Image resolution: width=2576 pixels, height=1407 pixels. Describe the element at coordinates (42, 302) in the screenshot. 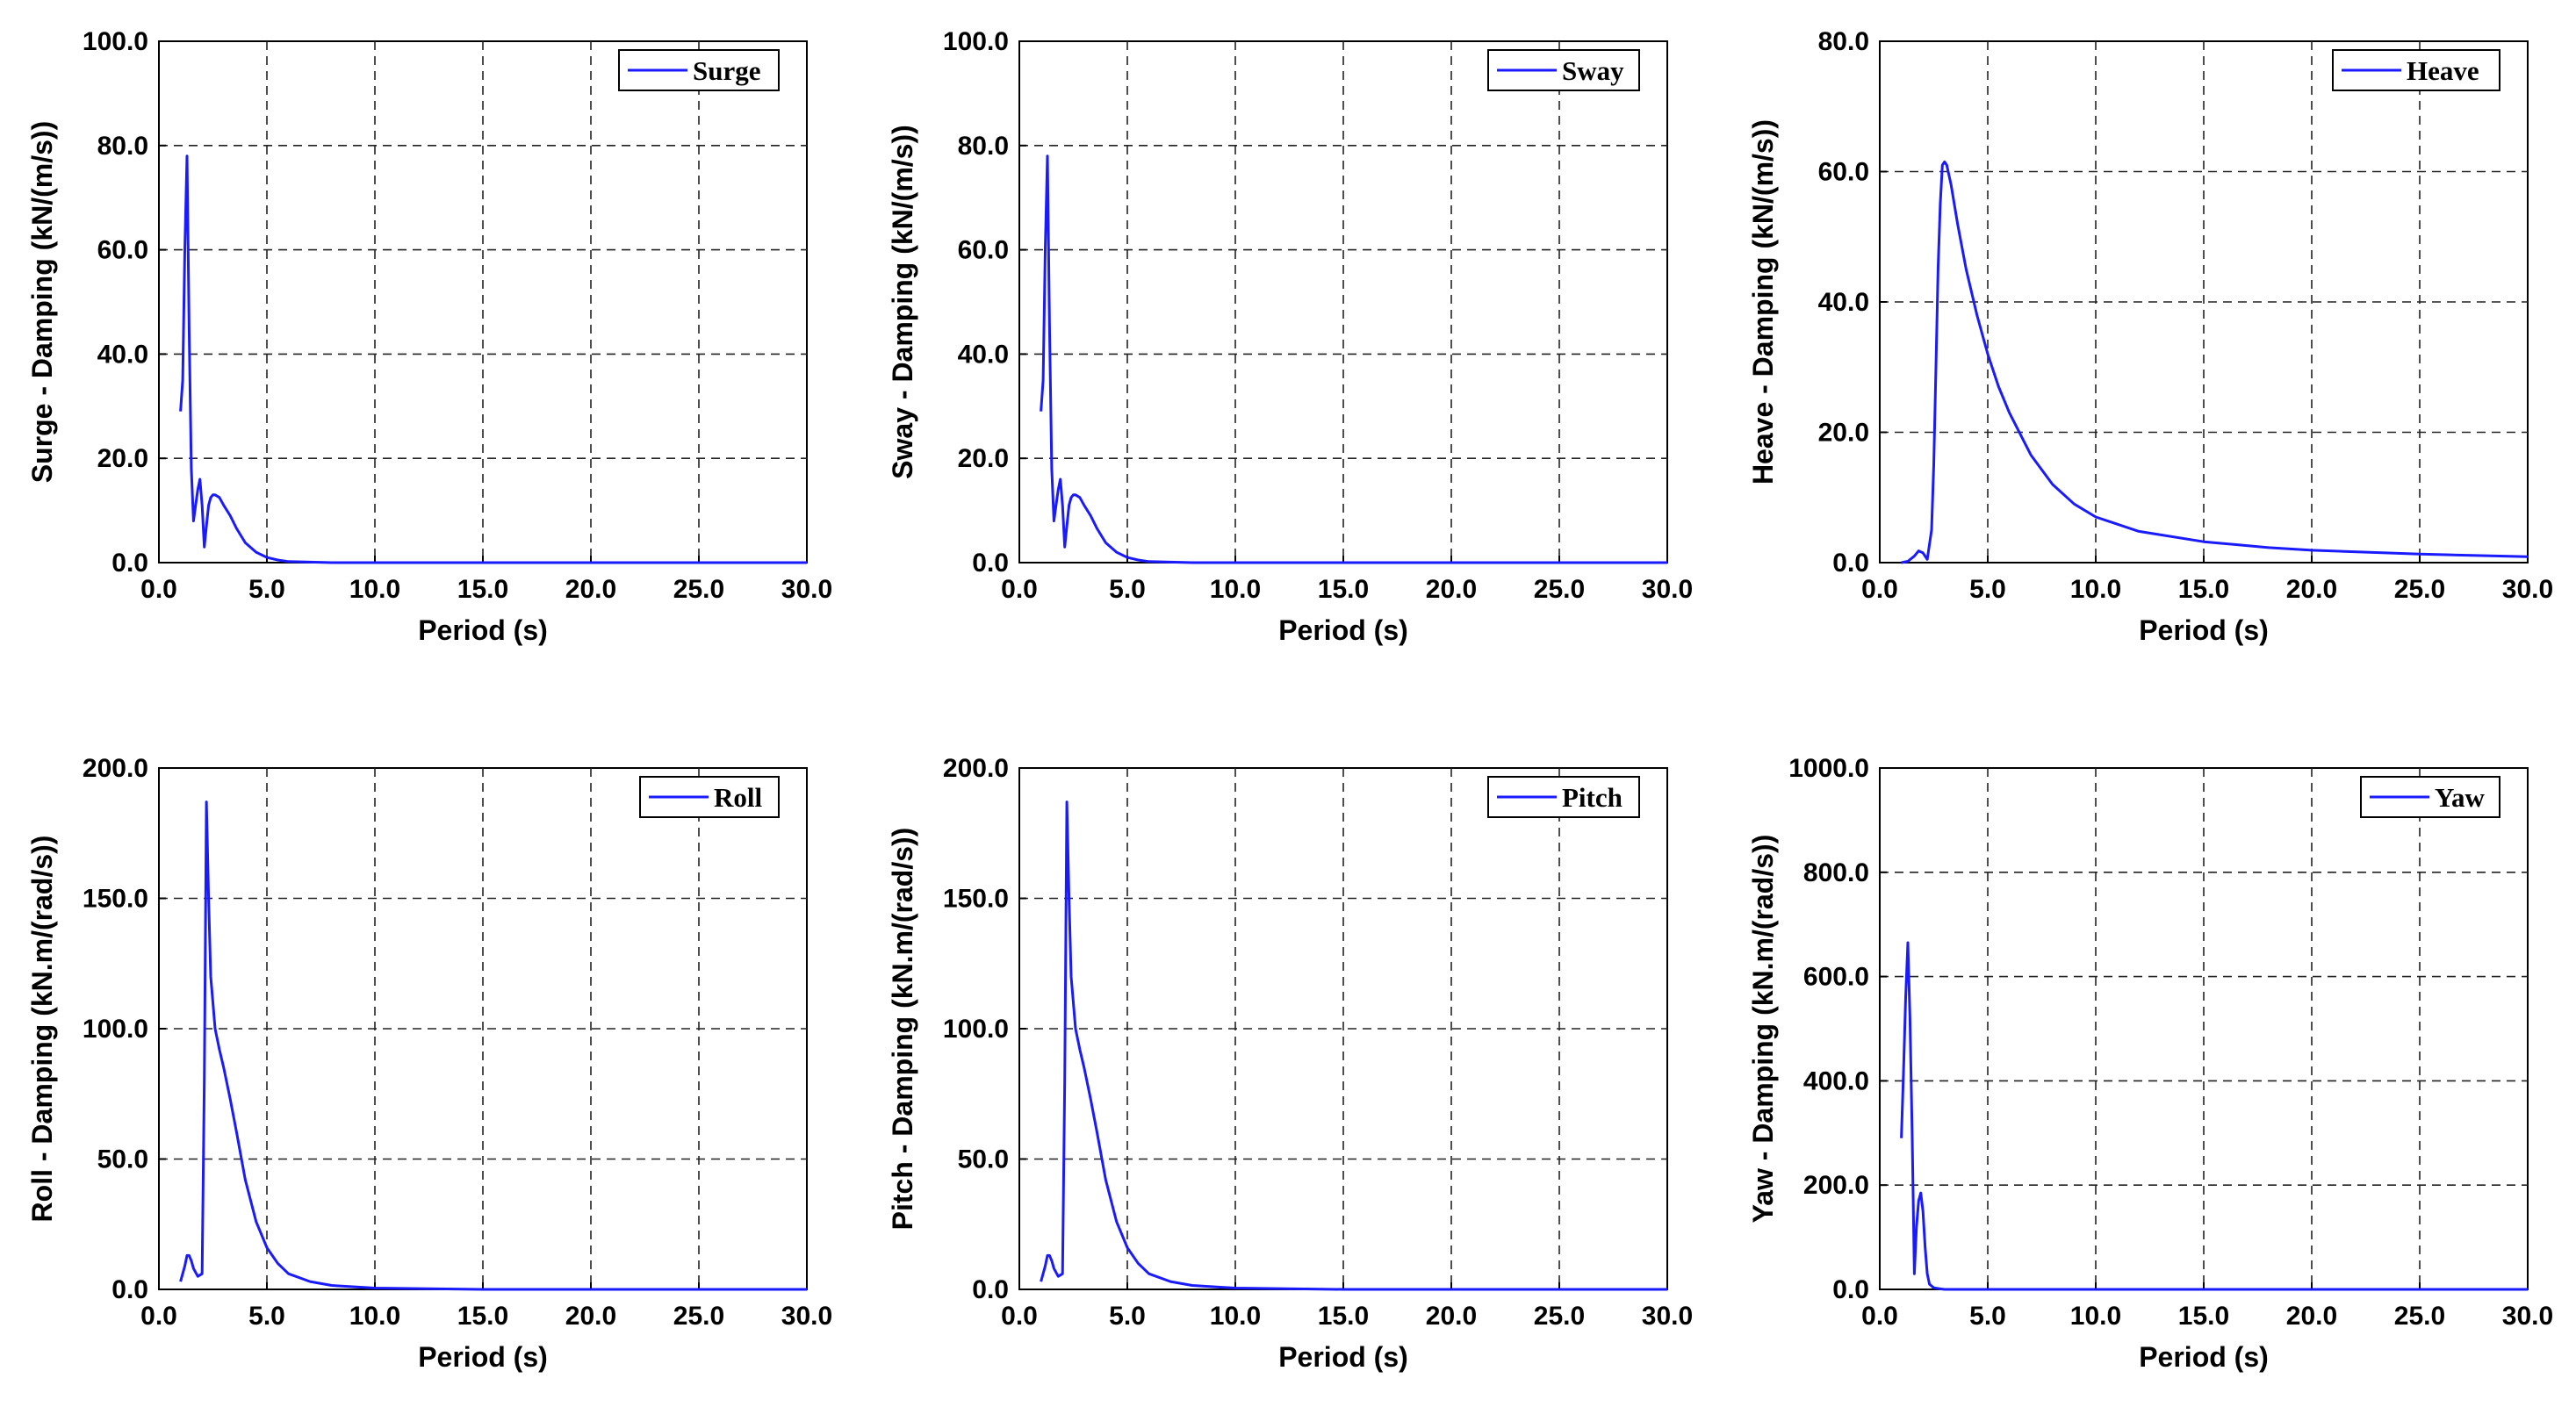

I see `y-axis-label: Surge - Damping (kN/(m/s))` at that location.